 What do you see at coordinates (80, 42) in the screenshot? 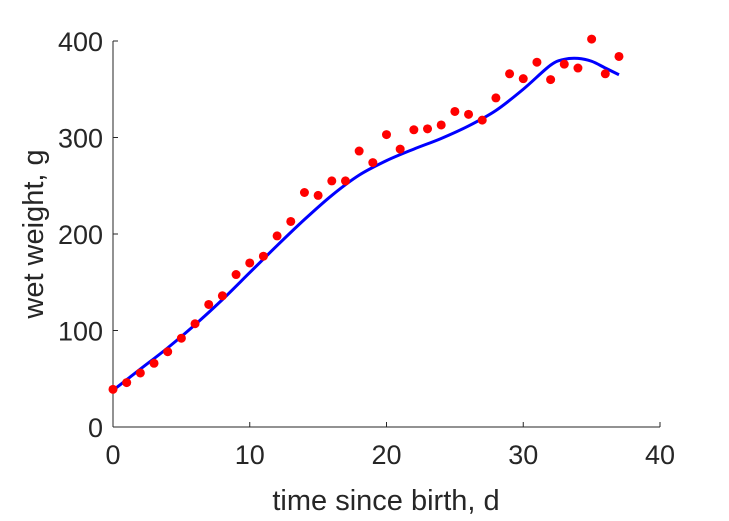
I see `y-tick-label: 400` at bounding box center [80, 42].